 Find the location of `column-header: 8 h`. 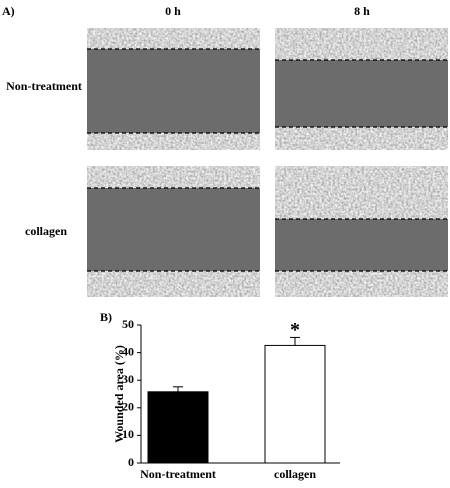

column-header: 8 h is located at coordinates (362, 11).